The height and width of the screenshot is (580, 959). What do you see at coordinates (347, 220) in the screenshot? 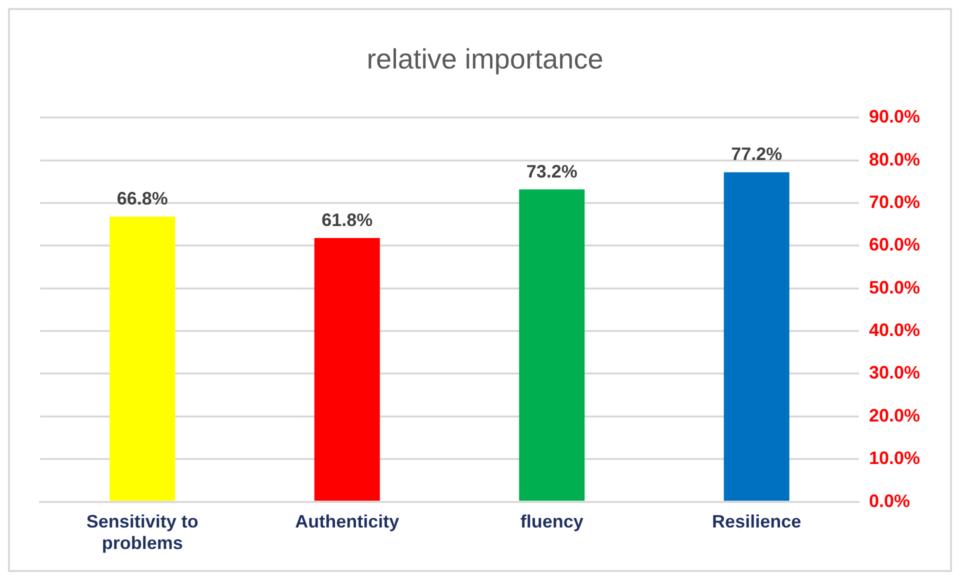
I see `data-label: 61.8%` at bounding box center [347, 220].